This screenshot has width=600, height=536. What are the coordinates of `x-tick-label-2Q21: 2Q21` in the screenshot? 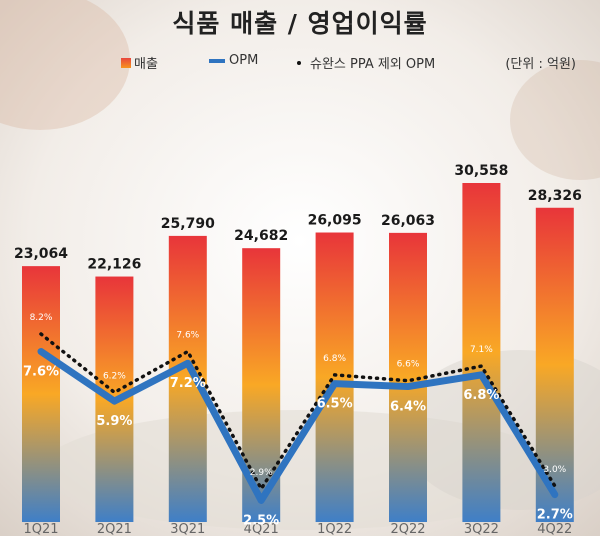 It's located at (114, 529).